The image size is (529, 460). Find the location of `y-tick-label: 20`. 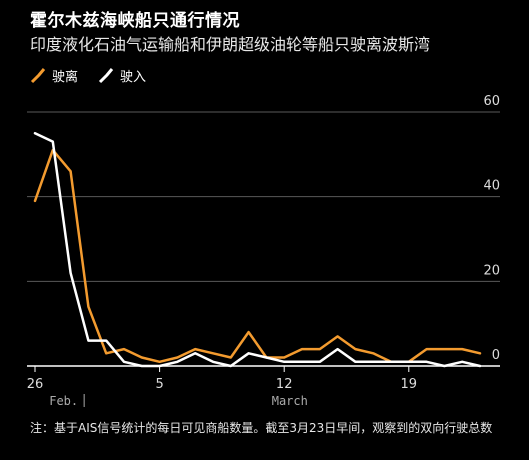

y-tick-label: 20 is located at coordinates (491, 270).